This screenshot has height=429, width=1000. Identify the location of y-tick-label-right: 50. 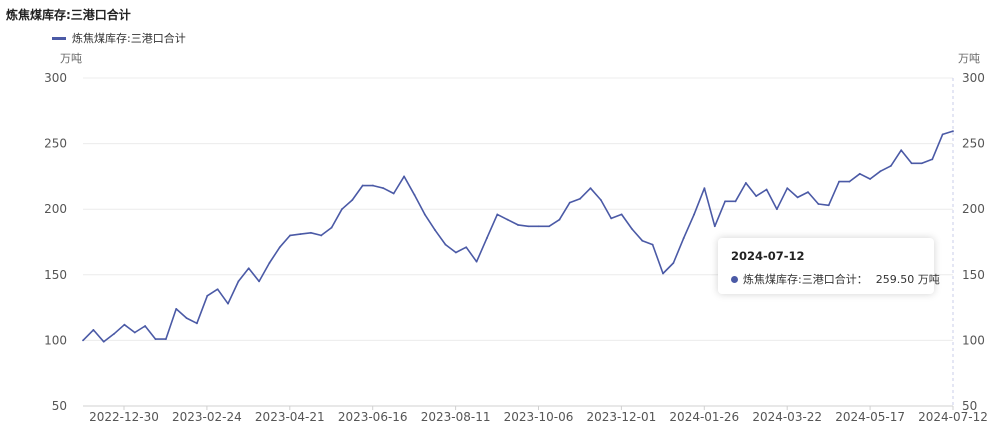
(969, 406).